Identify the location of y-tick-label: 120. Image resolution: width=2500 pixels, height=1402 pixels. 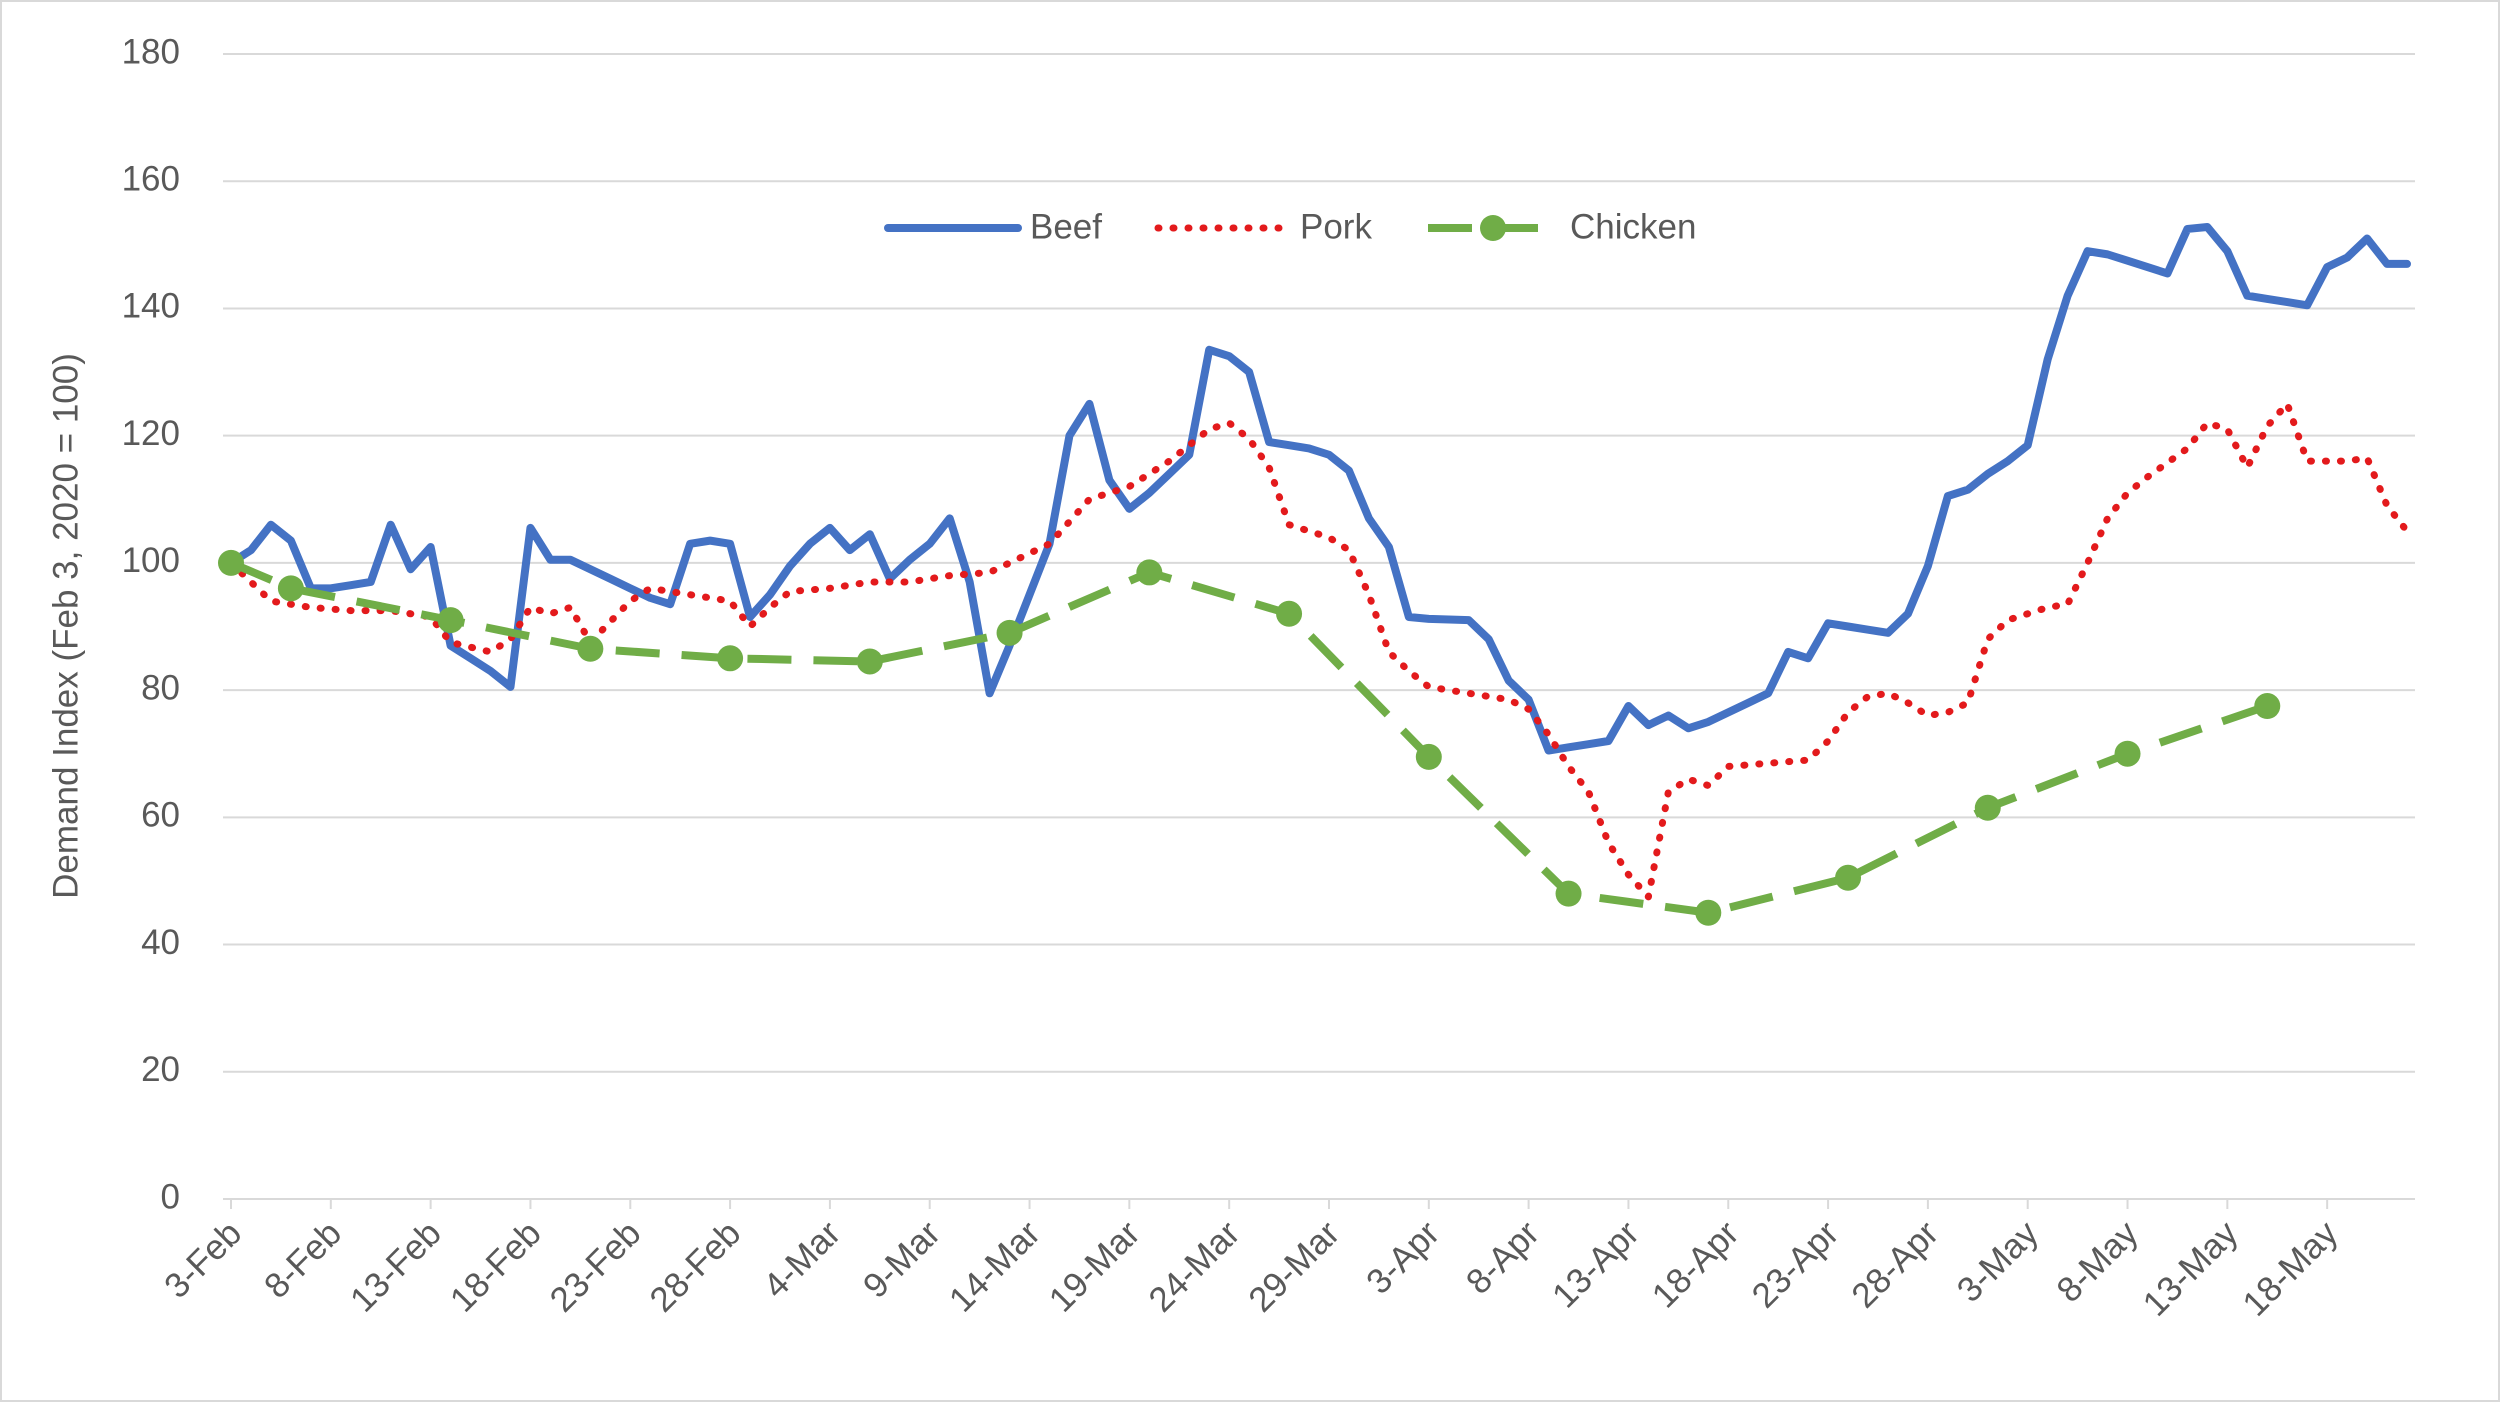
(151, 433).